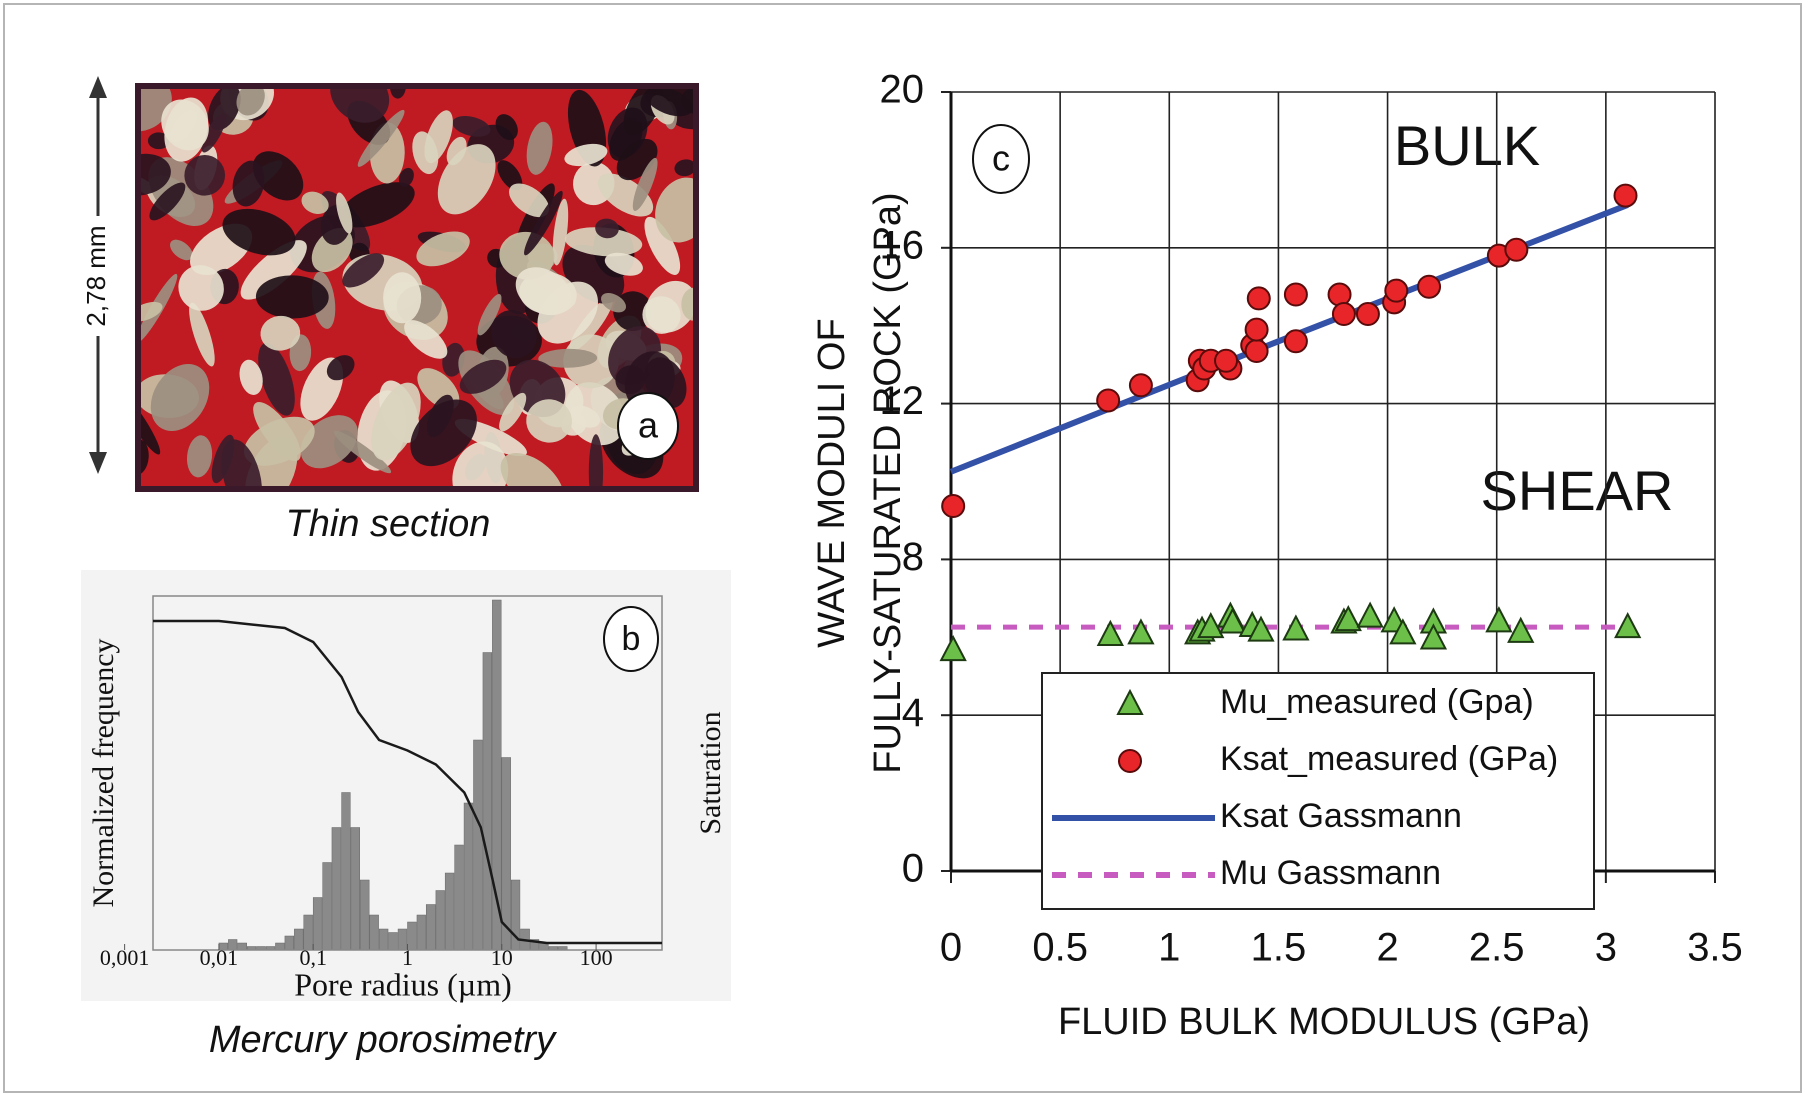 The image size is (1805, 1096). I want to click on y-axis-title: Normalized frequency, so click(103, 772).